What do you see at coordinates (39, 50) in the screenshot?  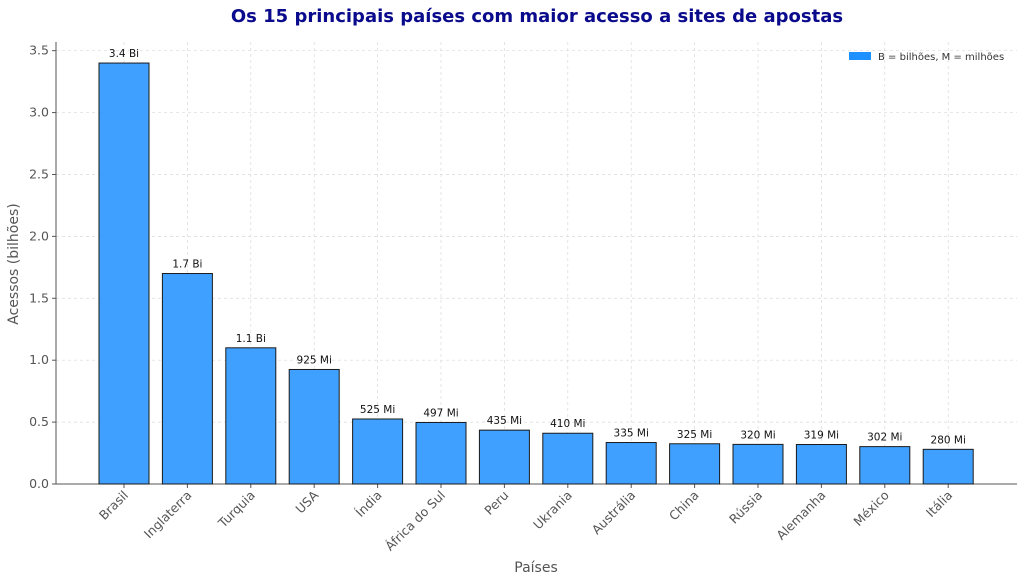 I see `y-tick-label: 3.5` at bounding box center [39, 50].